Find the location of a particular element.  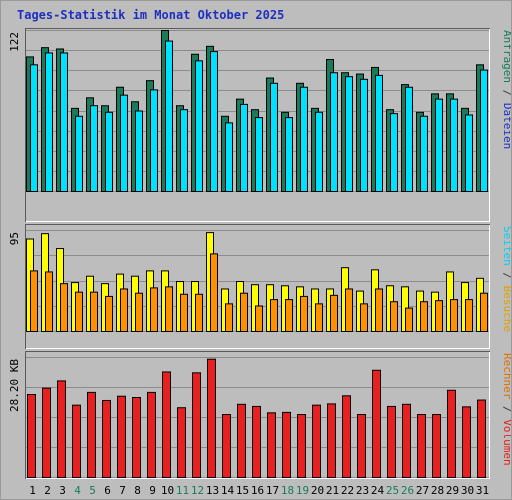

x-tick-label-18: 18 is located at coordinates (287, 490).